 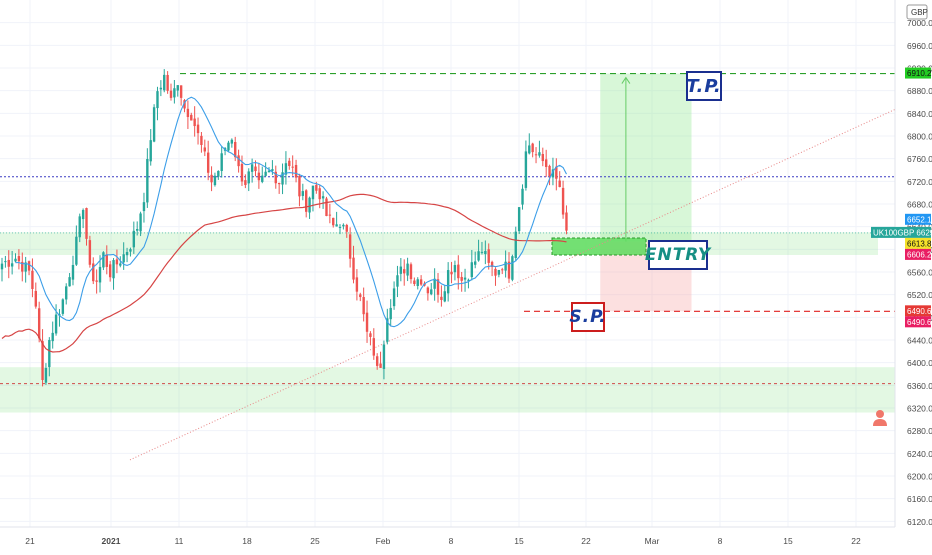 What do you see at coordinates (677, 255) in the screenshot?
I see `entry-label: ENTRY` at bounding box center [677, 255].